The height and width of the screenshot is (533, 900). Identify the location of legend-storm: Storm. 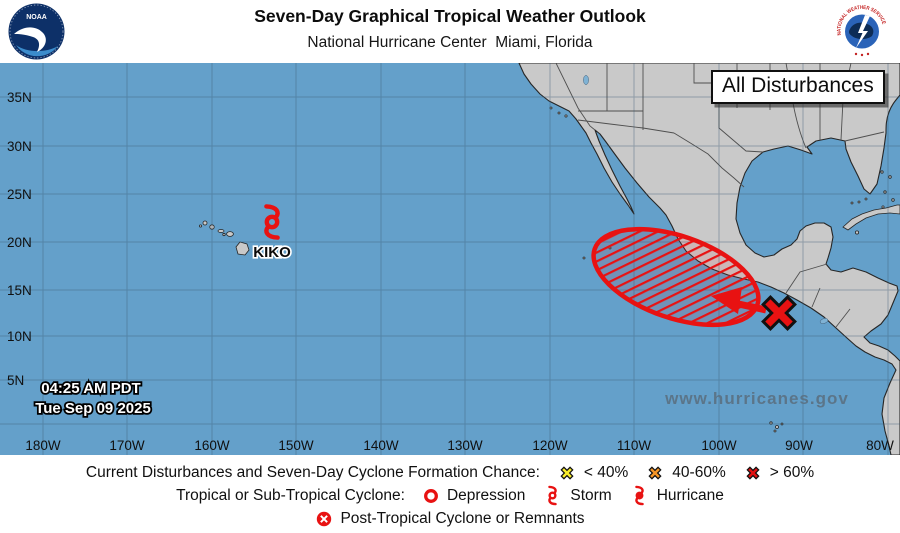
(591, 495).